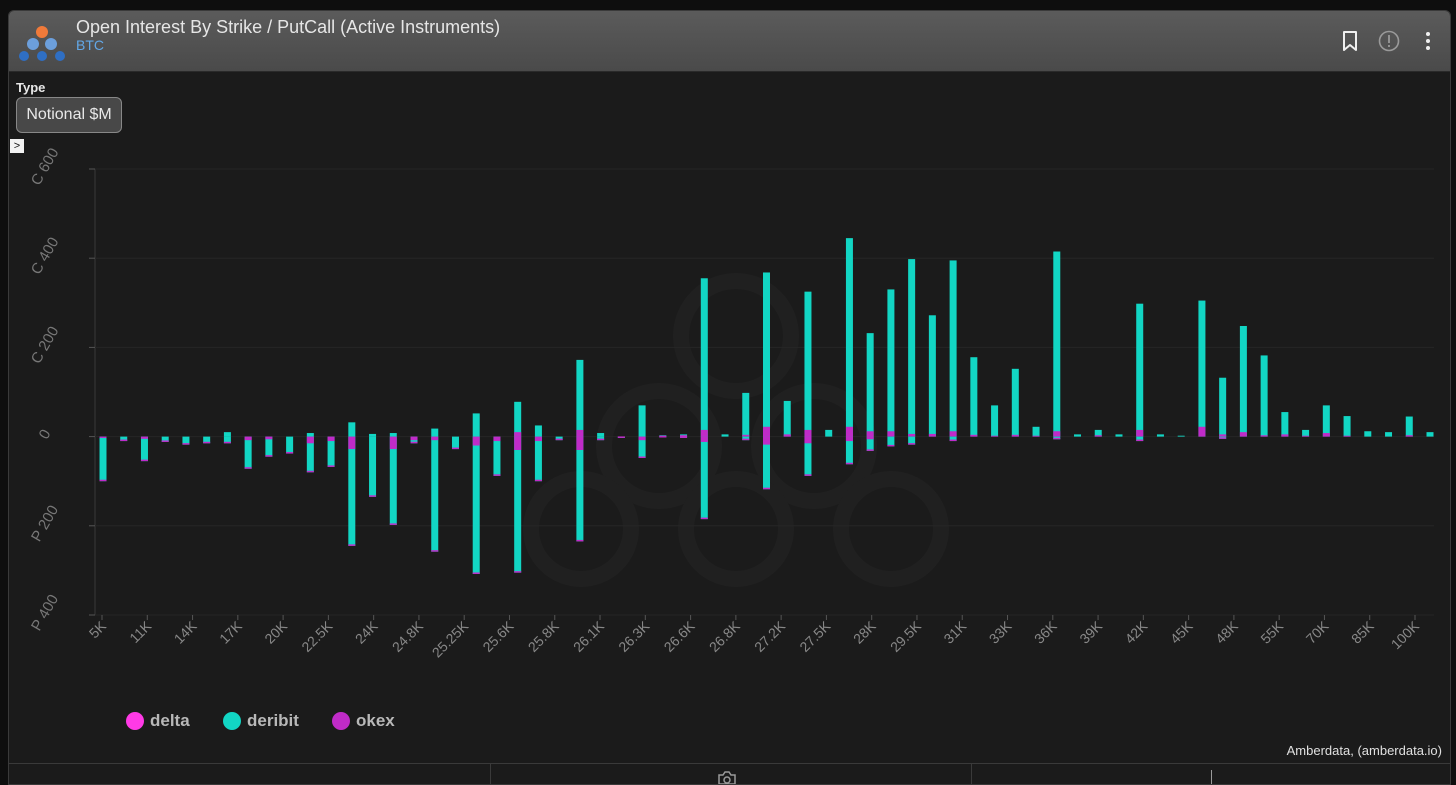 The image size is (1456, 785). Describe the element at coordinates (17, 146) in the screenshot. I see `expand-arrow-icon: >` at that location.